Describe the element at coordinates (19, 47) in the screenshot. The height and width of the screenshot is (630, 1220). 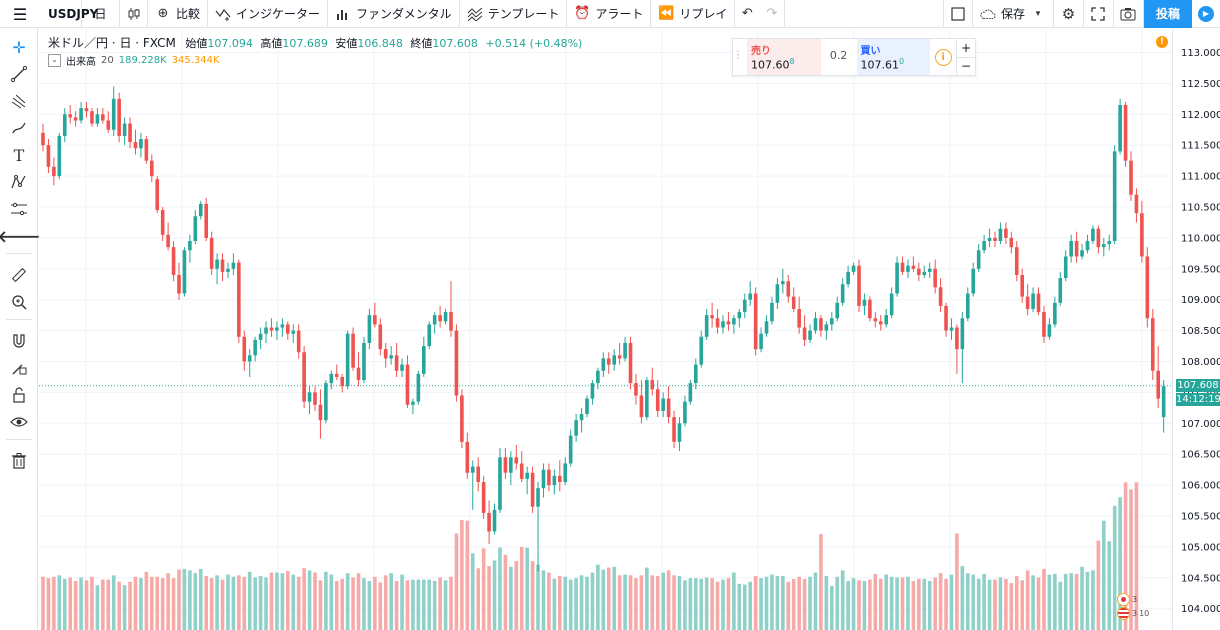
I see `crosshair-icon: ✛` at that location.